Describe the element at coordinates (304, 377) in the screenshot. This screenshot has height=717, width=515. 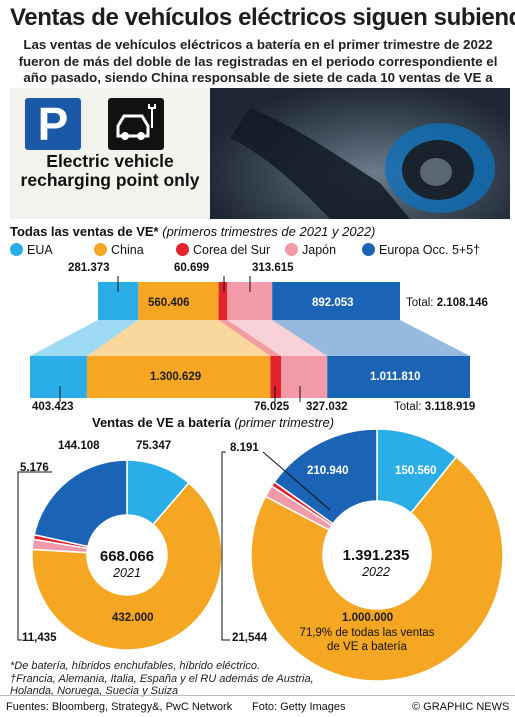
I see `bar-2022-jap-n` at that location.